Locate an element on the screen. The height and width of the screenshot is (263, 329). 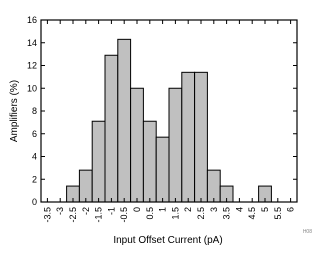
y-tick-label: 2 is located at coordinates (34, 179).